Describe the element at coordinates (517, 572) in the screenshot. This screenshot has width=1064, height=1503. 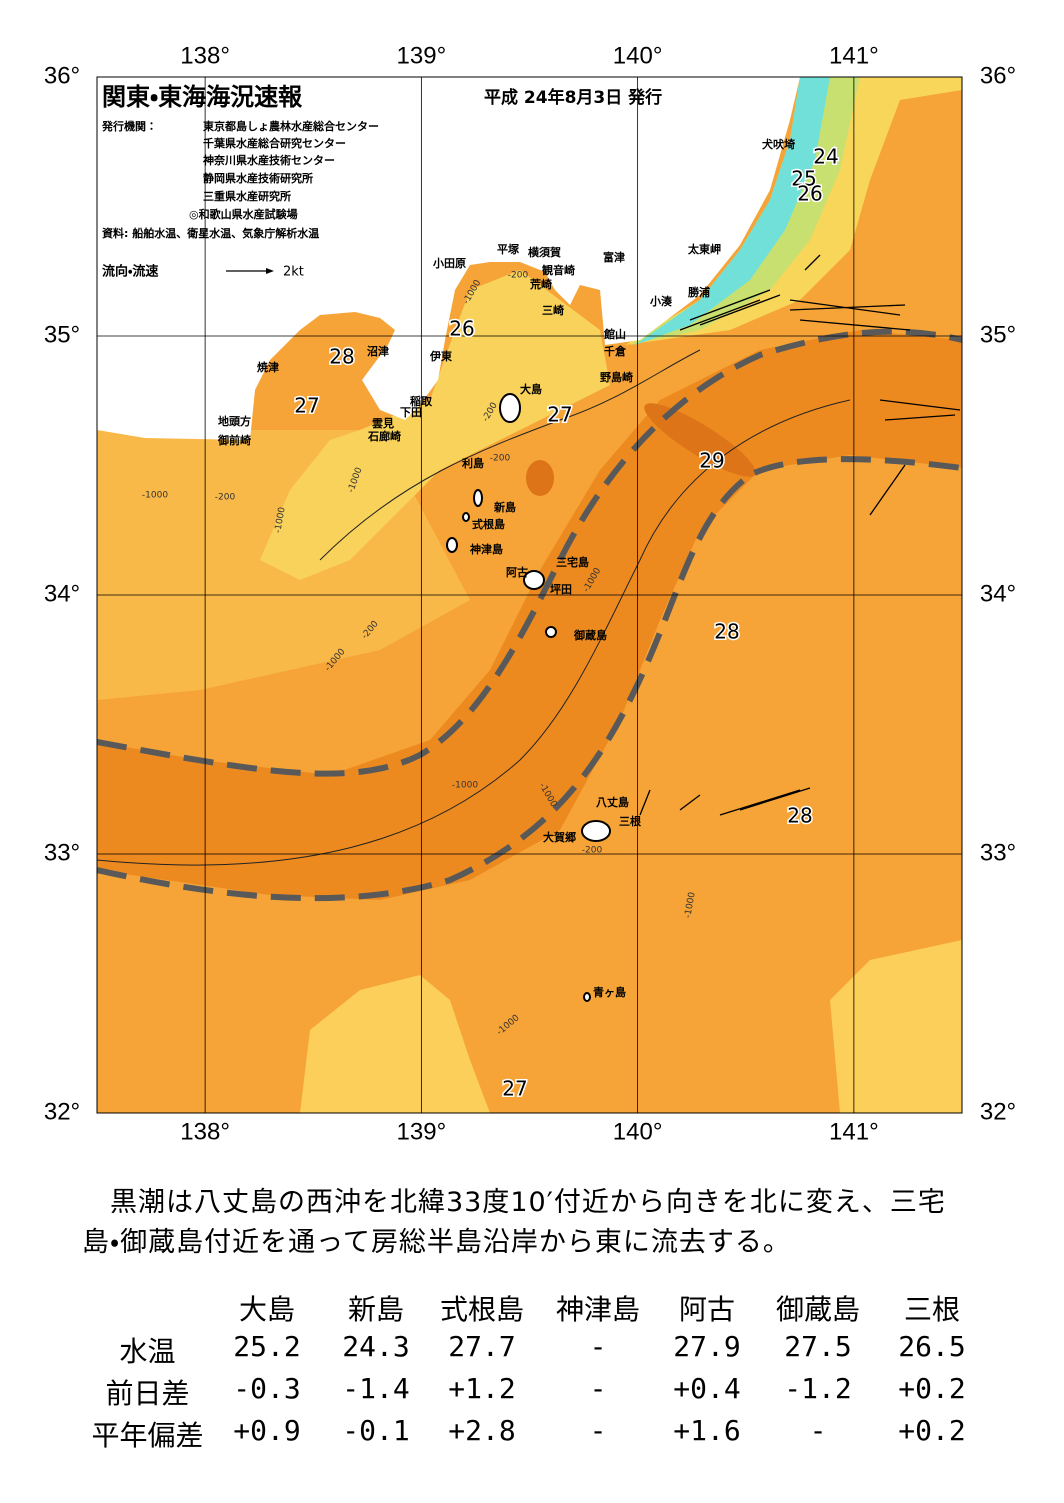
I see `place-label: 阿古` at that location.